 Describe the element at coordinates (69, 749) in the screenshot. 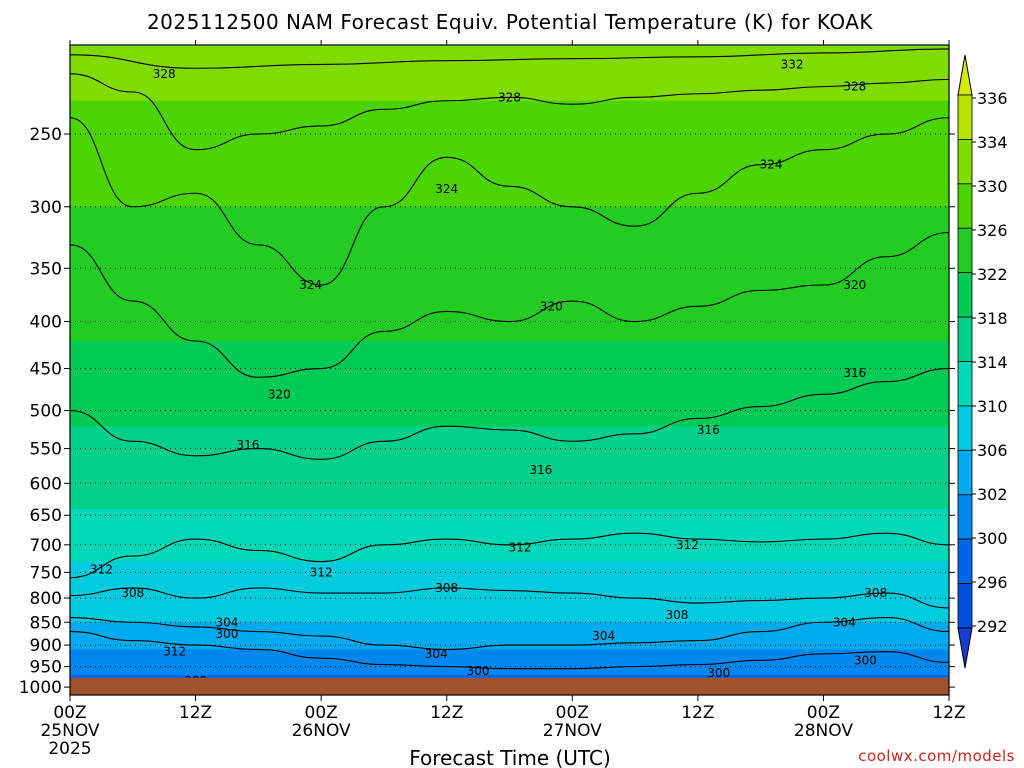

I see `x-tick-label: 2025` at that location.